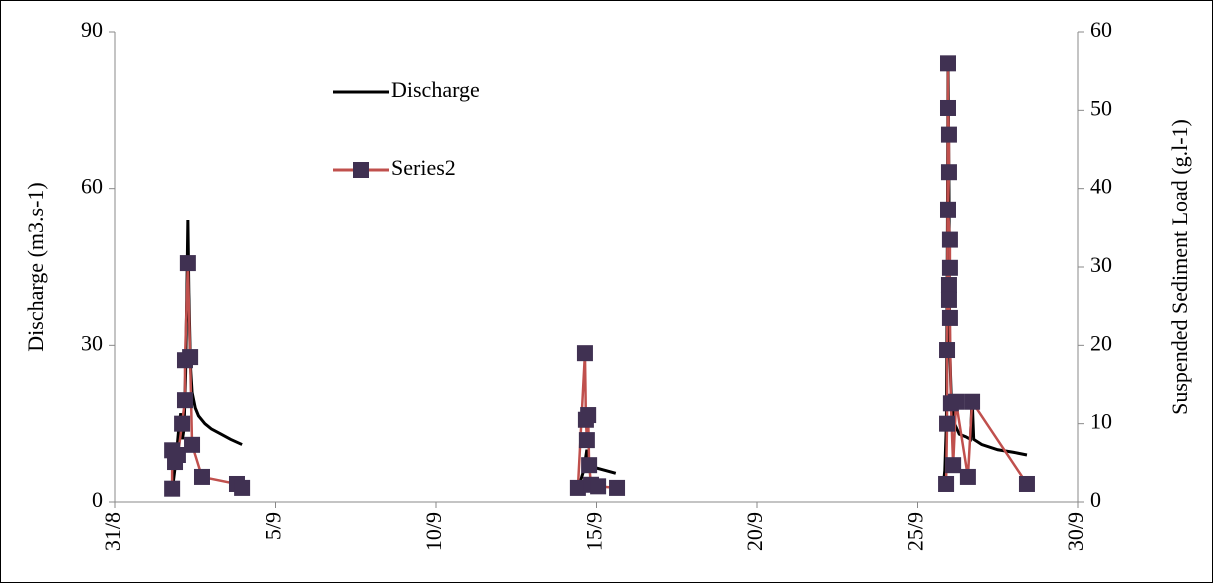 Image resolution: width=1213 pixels, height=583 pixels. What do you see at coordinates (112, 531) in the screenshot?
I see `x-tick-label: 31/8` at bounding box center [112, 531].